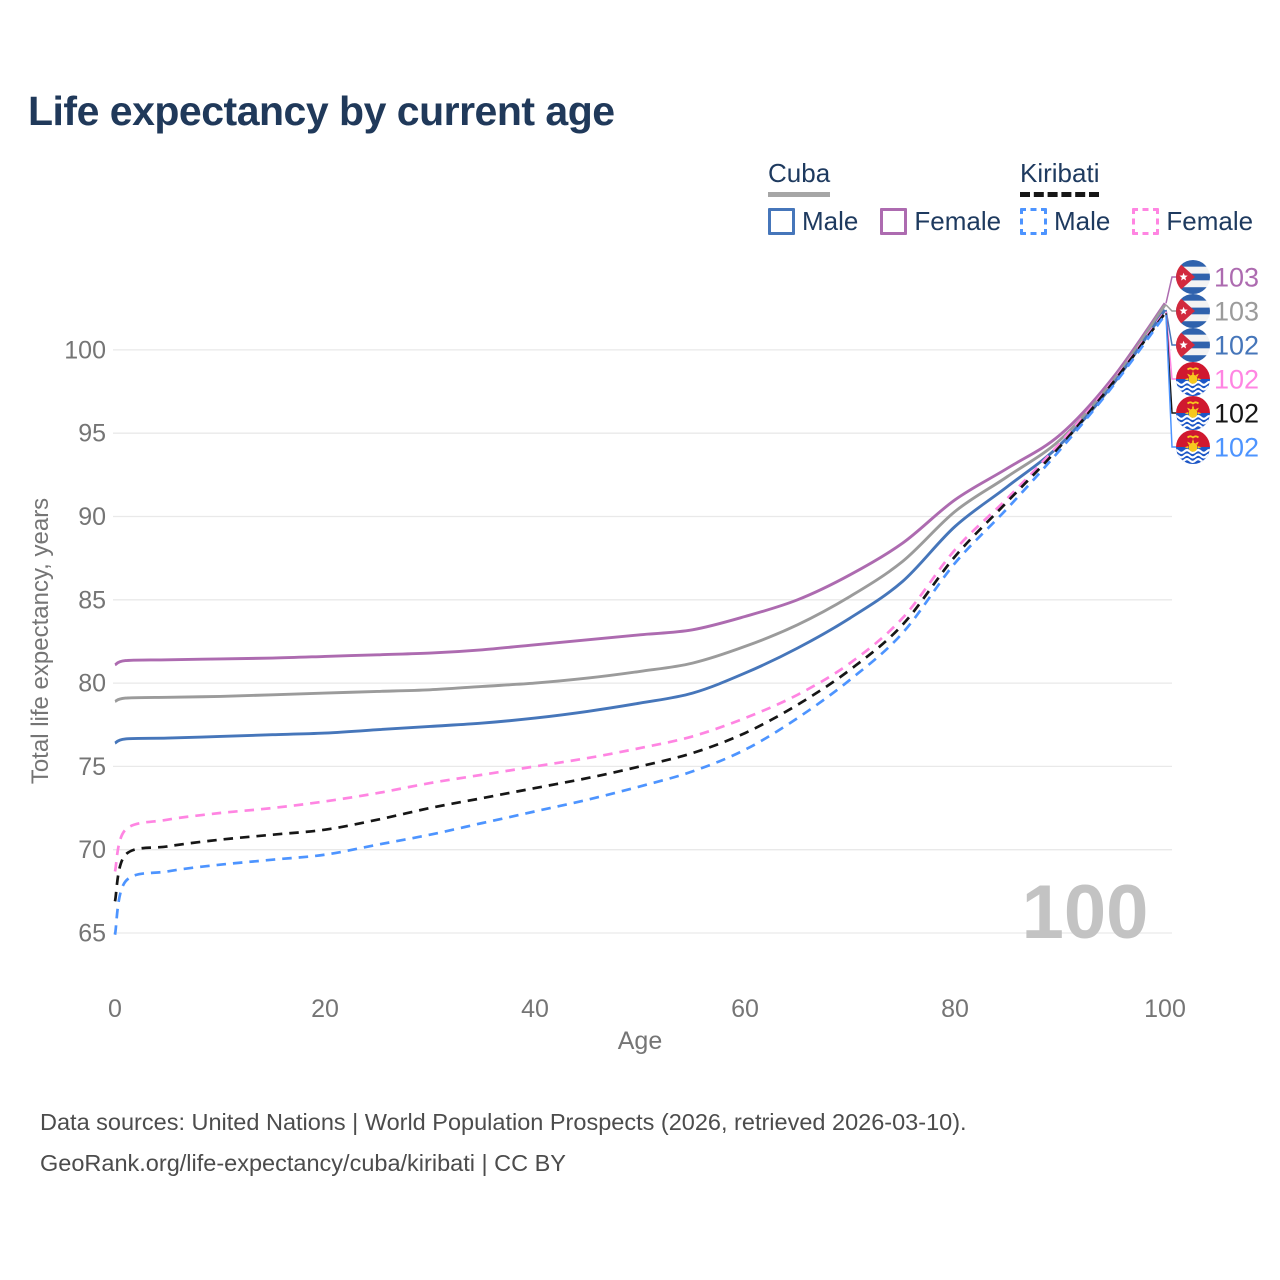 This screenshot has width=1280, height=1280. I want to click on y-tick-label-70: 70, so click(92, 850).